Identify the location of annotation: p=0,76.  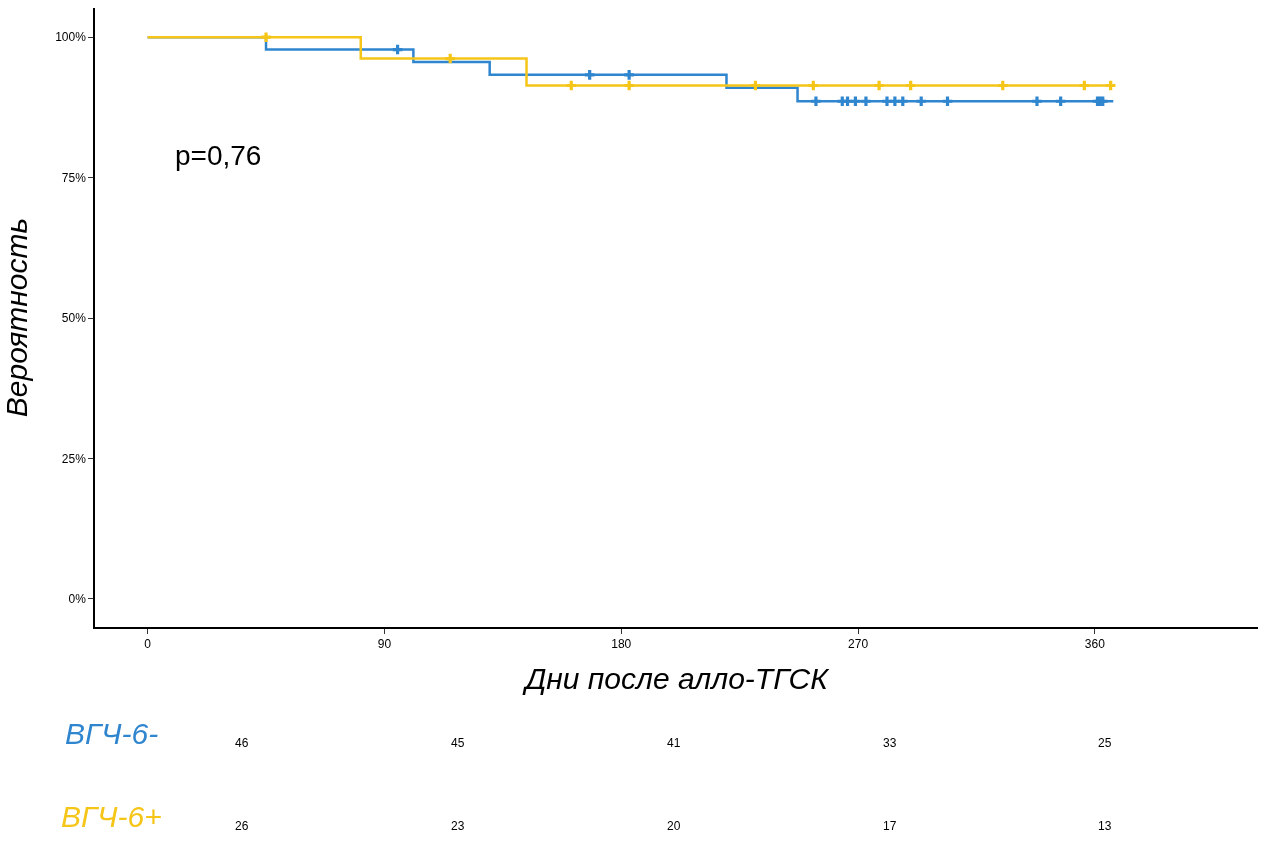
(218, 155).